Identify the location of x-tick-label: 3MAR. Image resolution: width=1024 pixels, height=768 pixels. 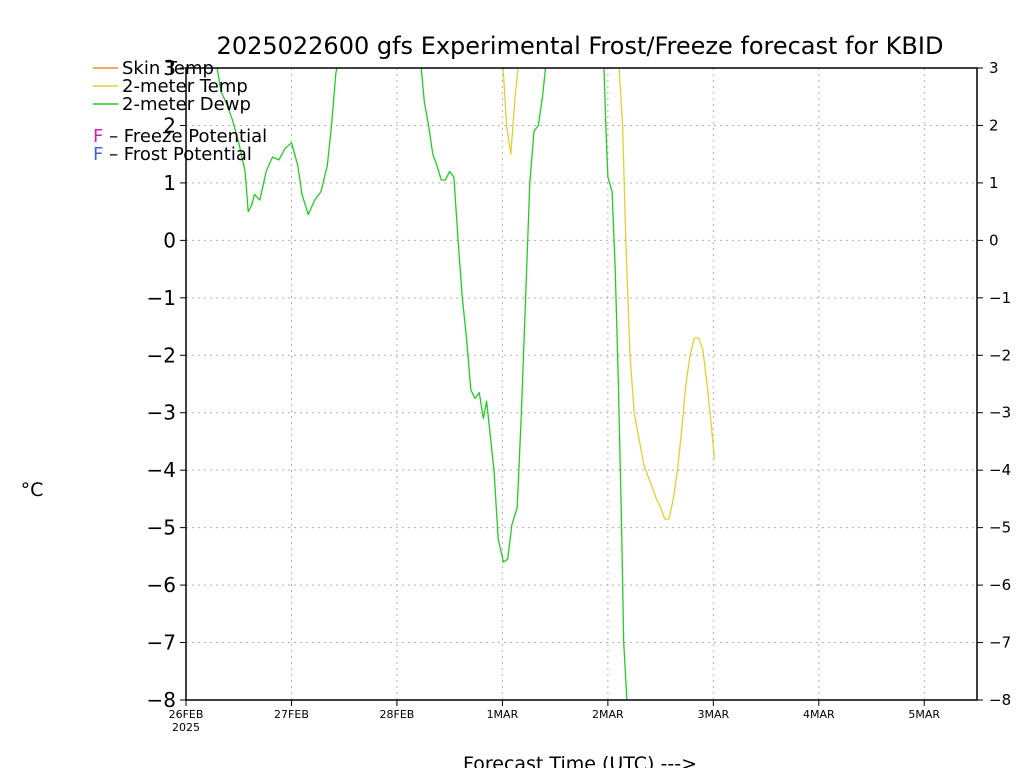
(713, 714).